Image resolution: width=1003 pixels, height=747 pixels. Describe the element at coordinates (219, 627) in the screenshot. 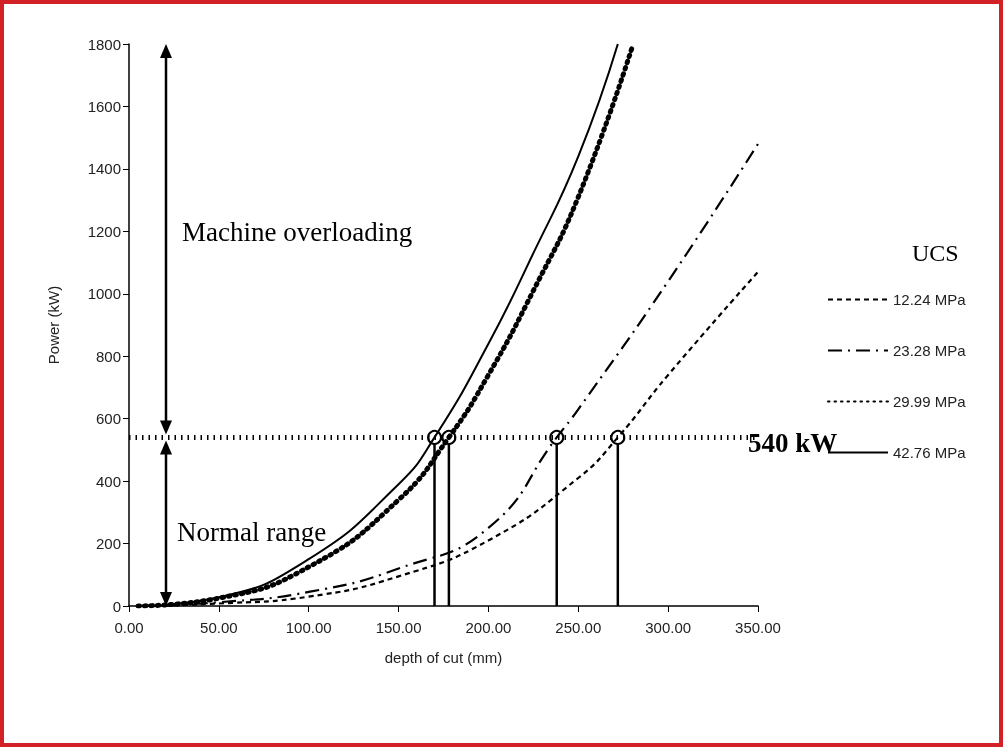

I see `x-tick-label: 50.00` at that location.